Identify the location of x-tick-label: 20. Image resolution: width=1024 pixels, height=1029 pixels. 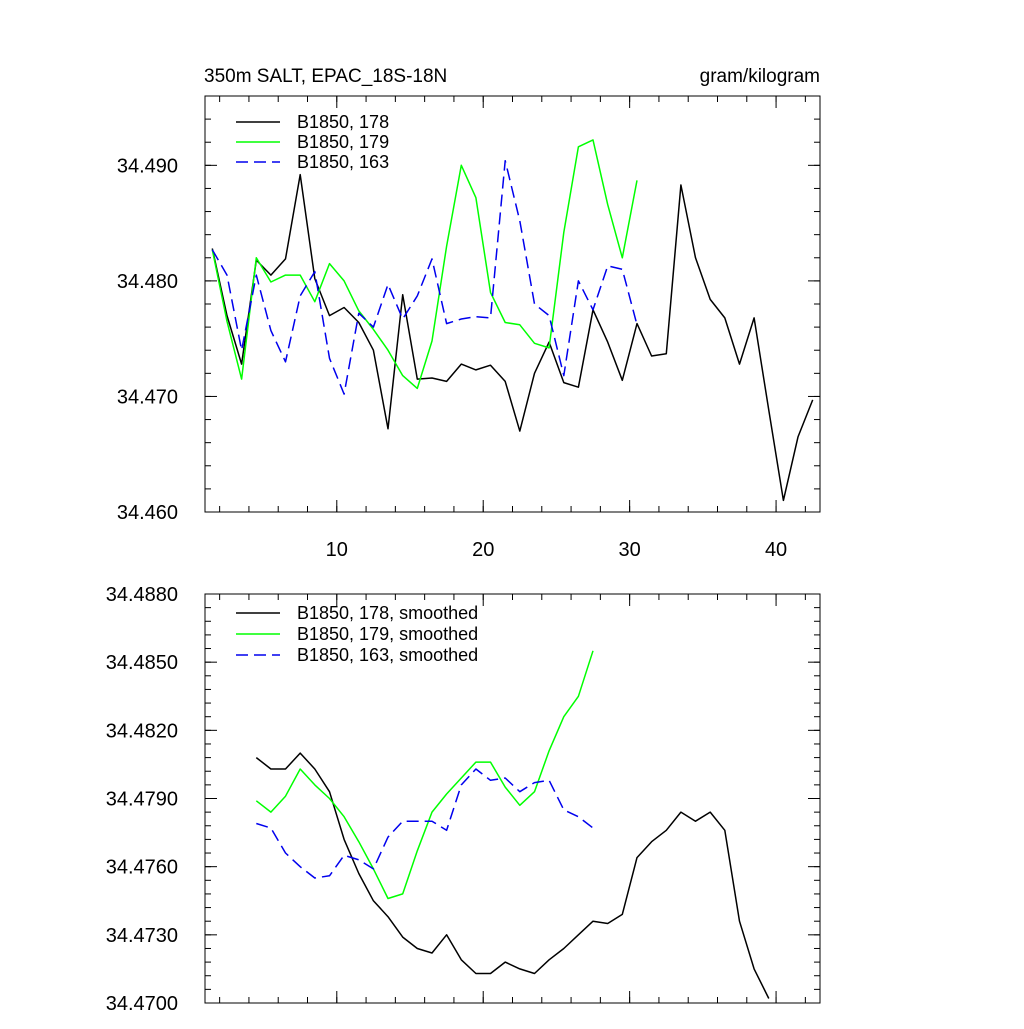
(483, 550).